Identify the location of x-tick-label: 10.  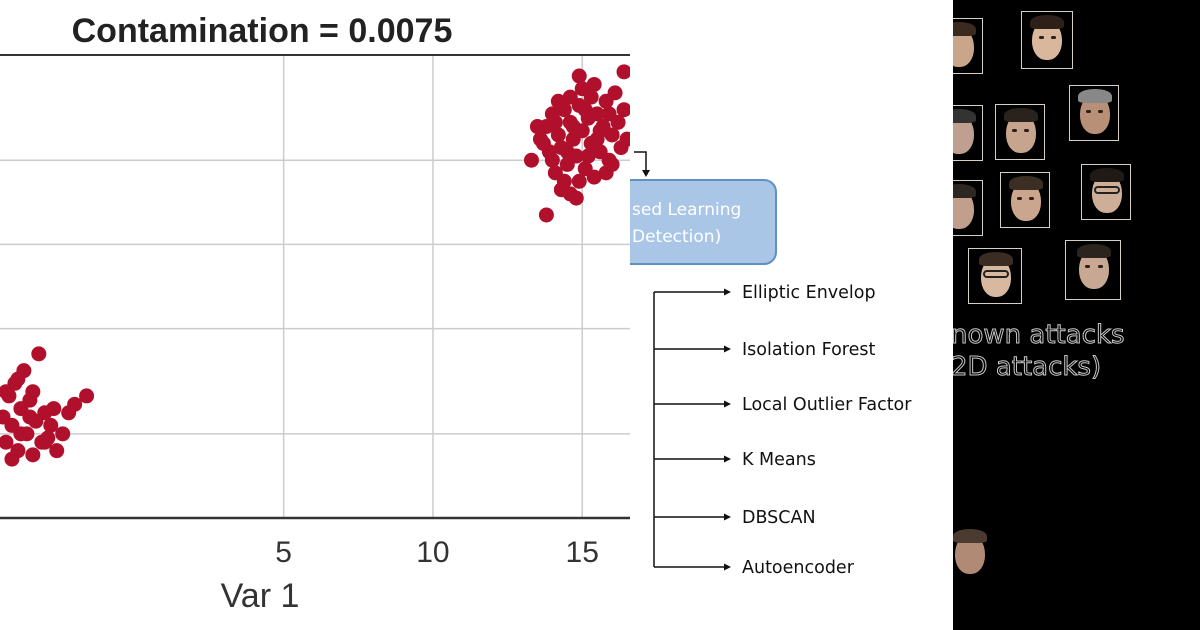
(432, 552).